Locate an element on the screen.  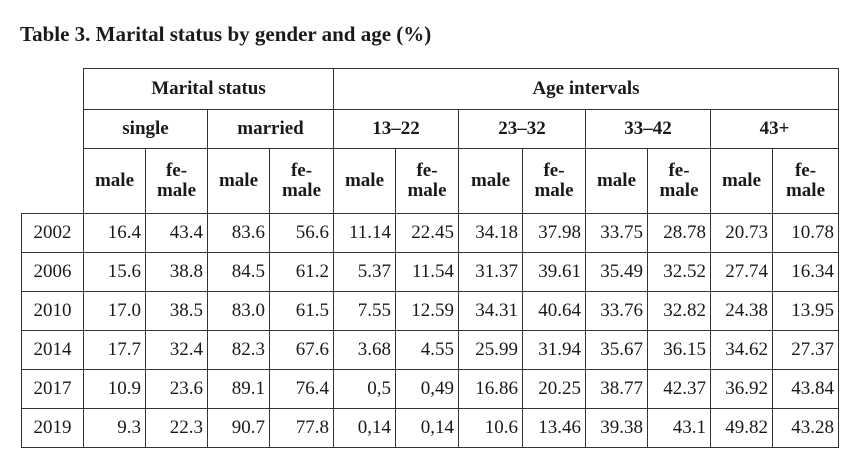
year-cell: 2006 is located at coordinates (52, 272).